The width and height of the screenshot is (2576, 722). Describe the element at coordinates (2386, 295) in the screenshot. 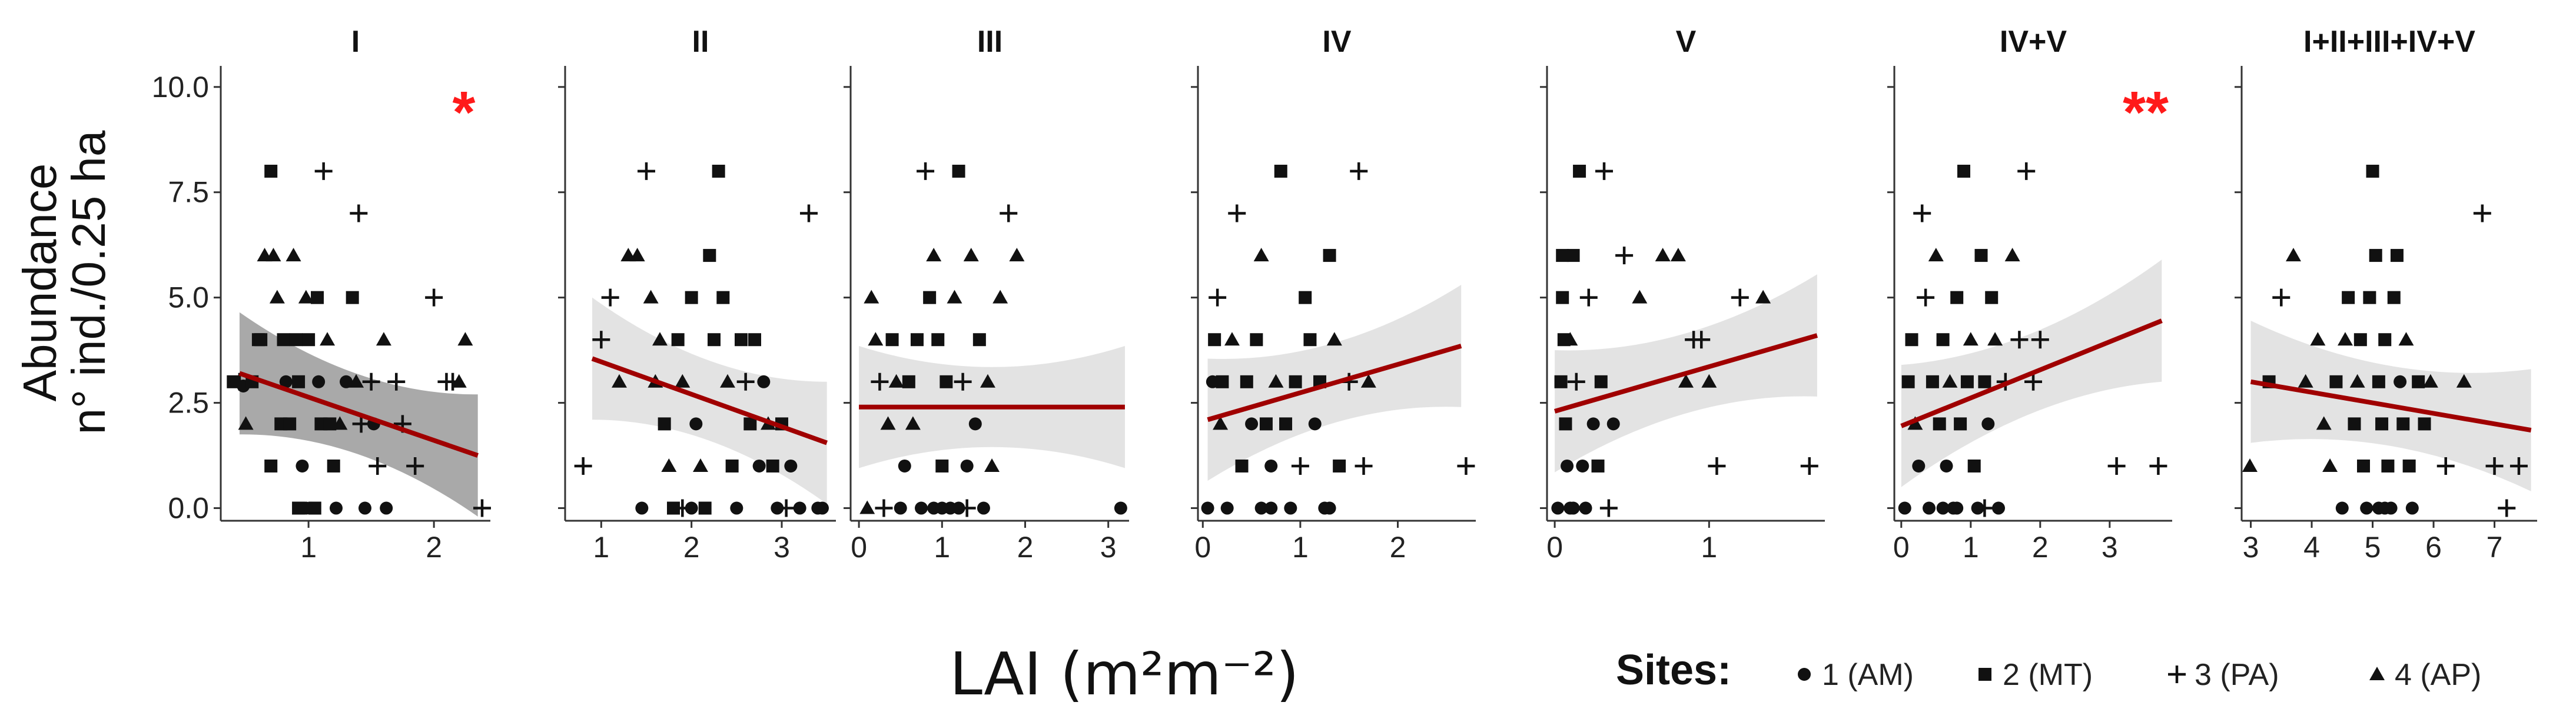

I see `panel-7: I+II+III+IV+V 3 4 5 6 7` at that location.